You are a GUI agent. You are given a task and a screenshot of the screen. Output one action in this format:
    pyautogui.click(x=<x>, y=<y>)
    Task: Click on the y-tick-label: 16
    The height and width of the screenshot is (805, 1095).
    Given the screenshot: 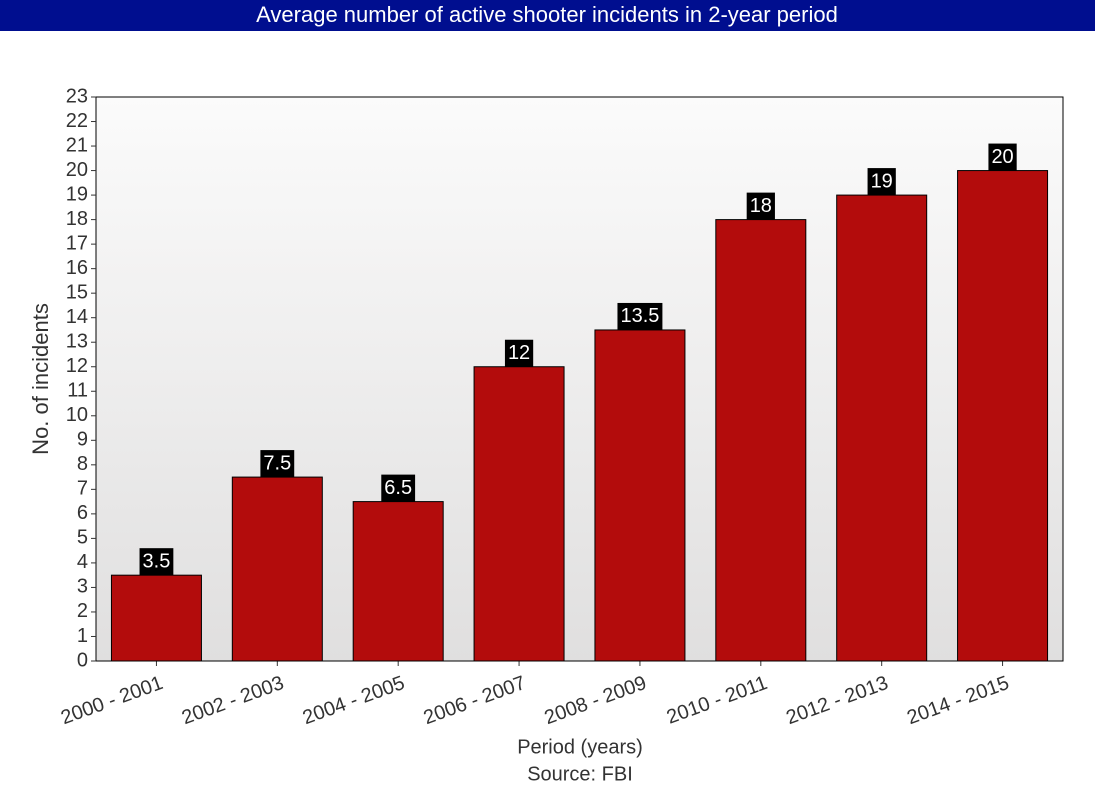 What is the action you would take?
    pyautogui.click(x=77, y=268)
    